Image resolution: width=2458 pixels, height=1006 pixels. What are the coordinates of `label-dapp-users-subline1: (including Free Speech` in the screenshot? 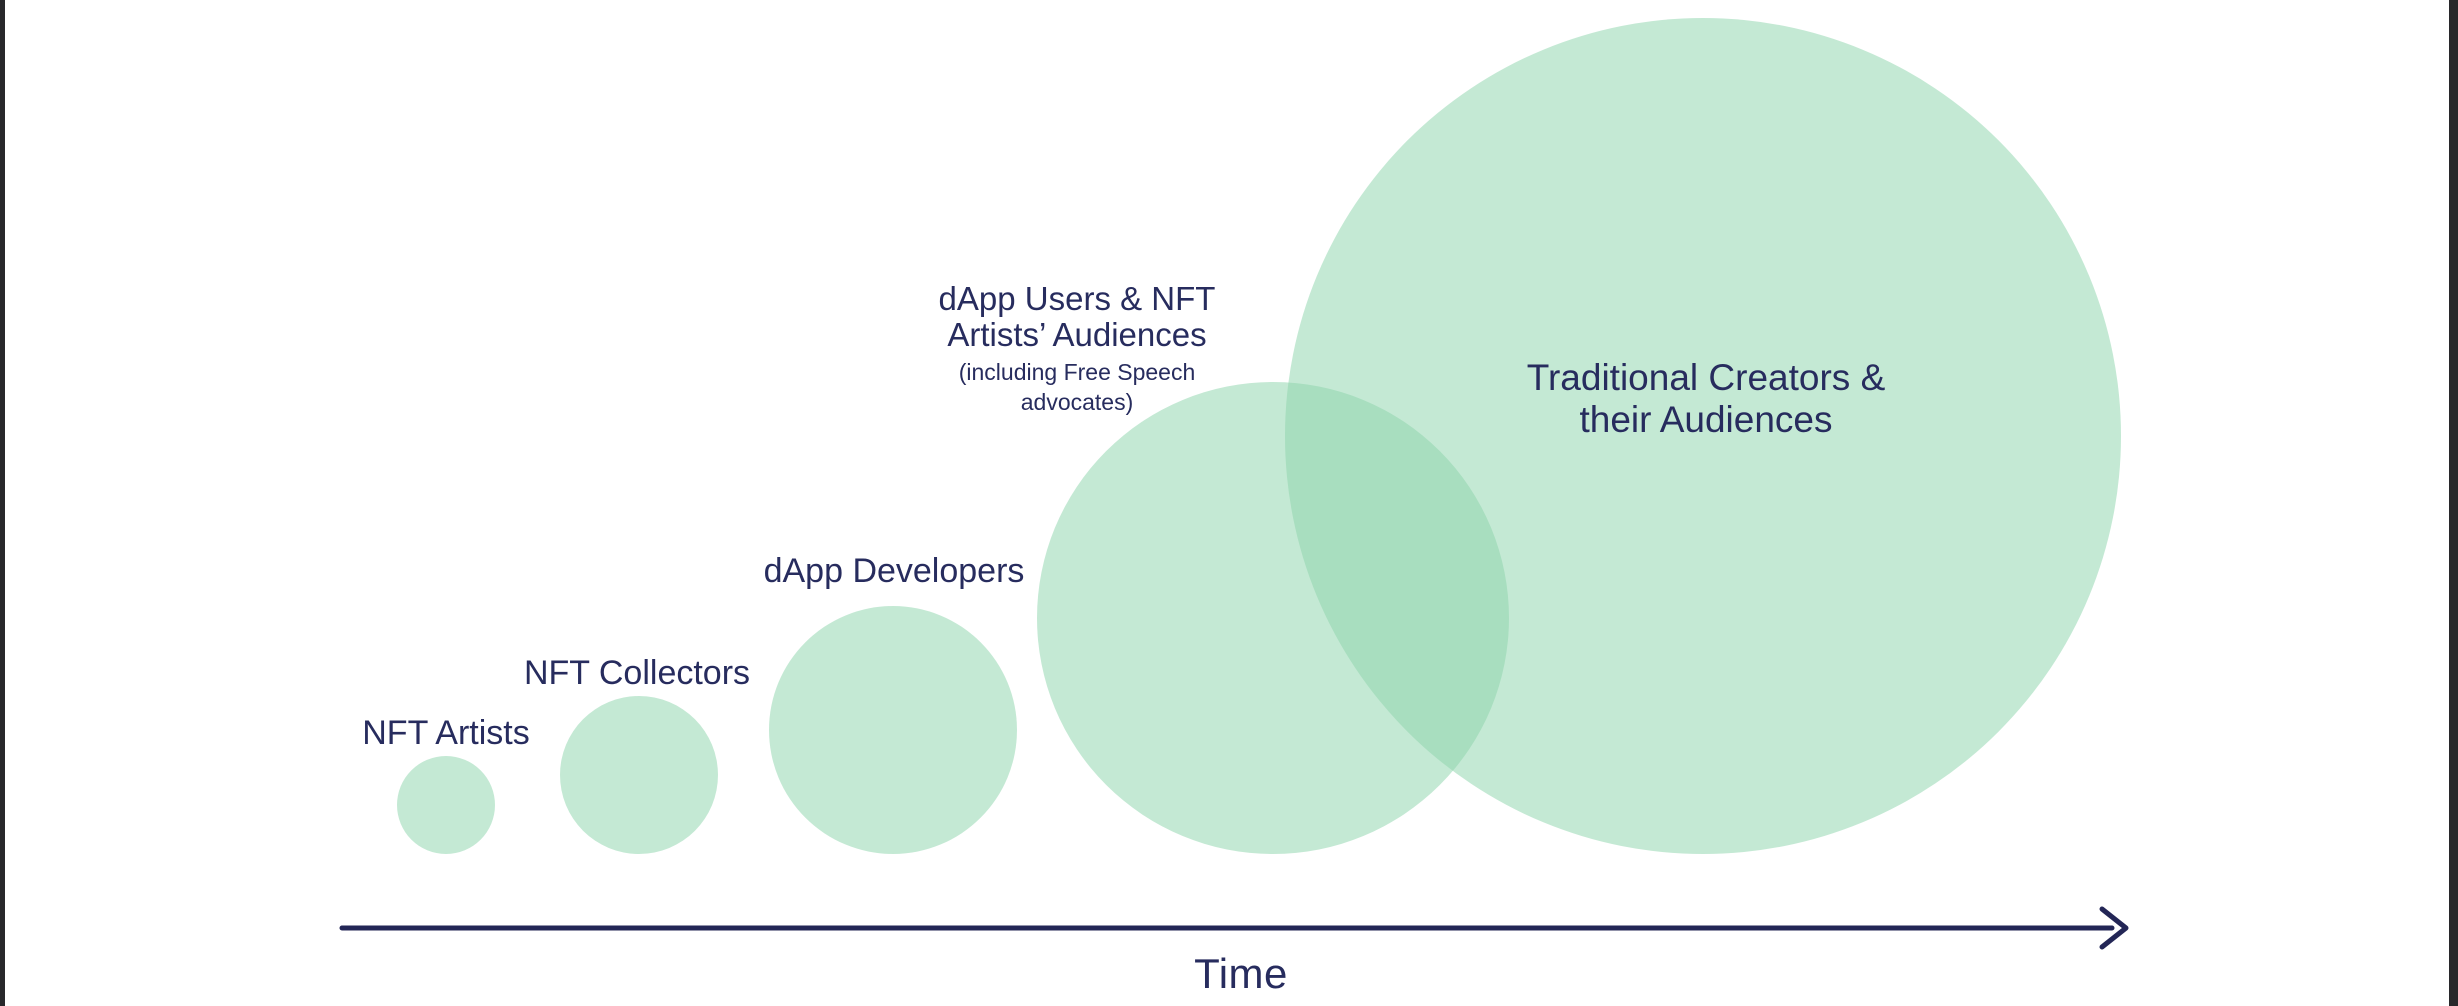 It's located at (1077, 372).